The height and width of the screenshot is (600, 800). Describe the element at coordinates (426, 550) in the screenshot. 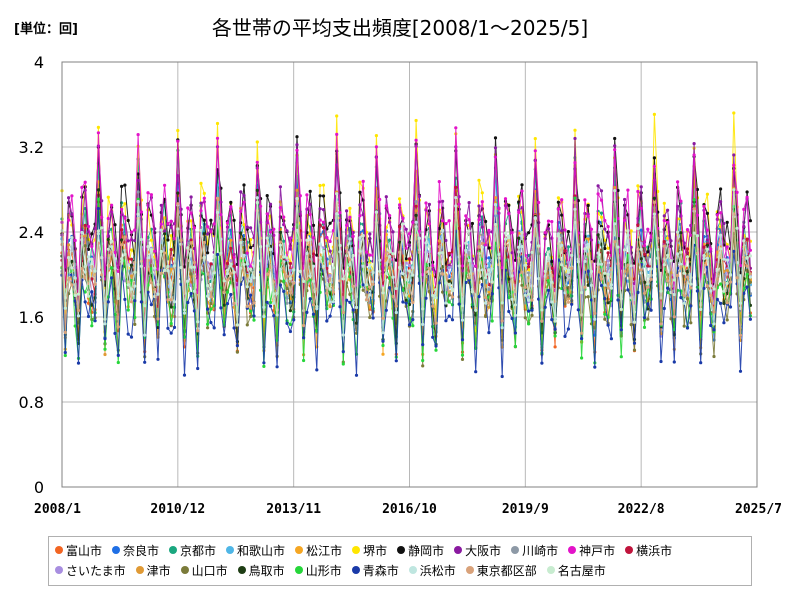

I see `legend-label: 静岡市` at that location.